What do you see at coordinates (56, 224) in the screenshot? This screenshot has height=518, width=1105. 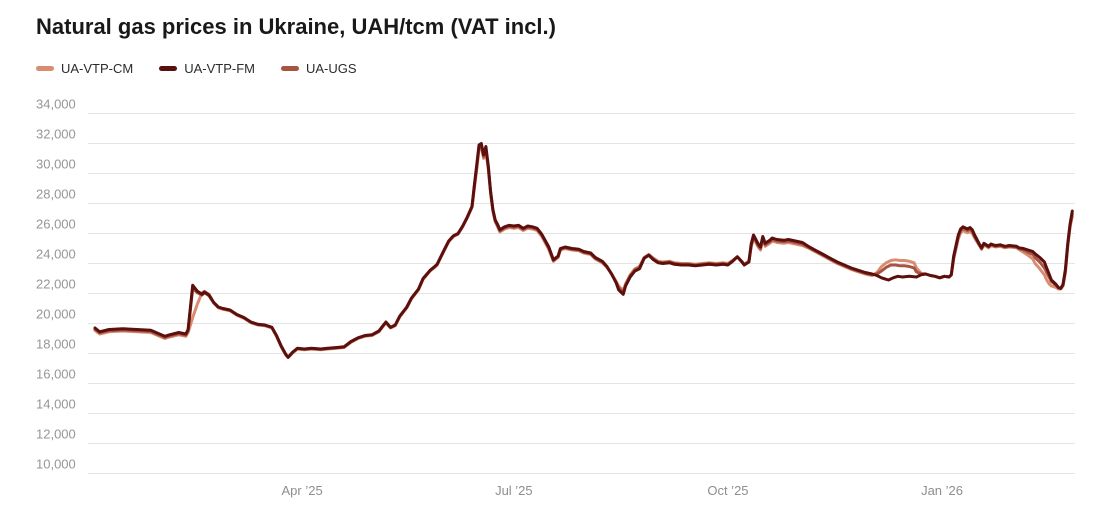 I see `y-tick-label-26000: 26,000` at bounding box center [56, 224].